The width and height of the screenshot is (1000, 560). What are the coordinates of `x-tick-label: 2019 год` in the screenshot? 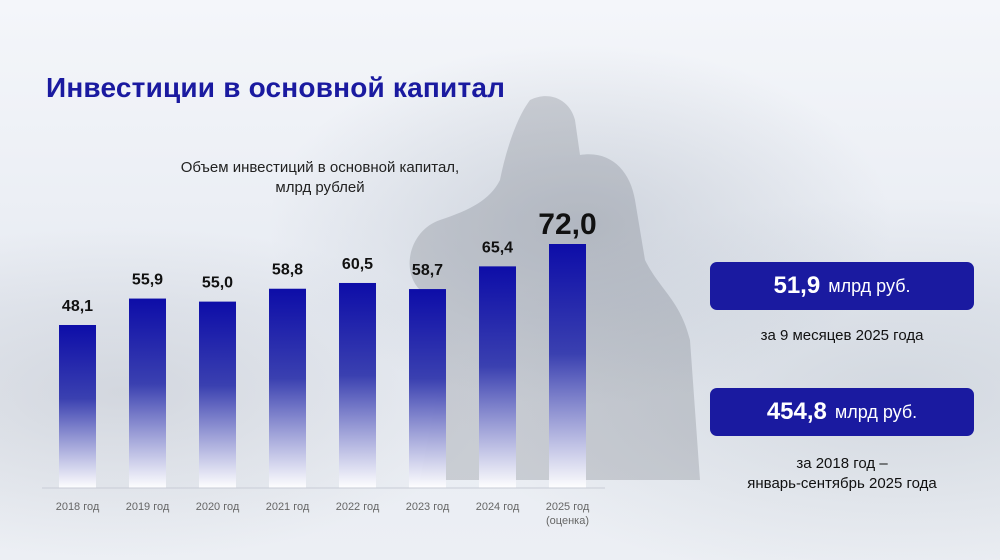 It's located at (148, 507).